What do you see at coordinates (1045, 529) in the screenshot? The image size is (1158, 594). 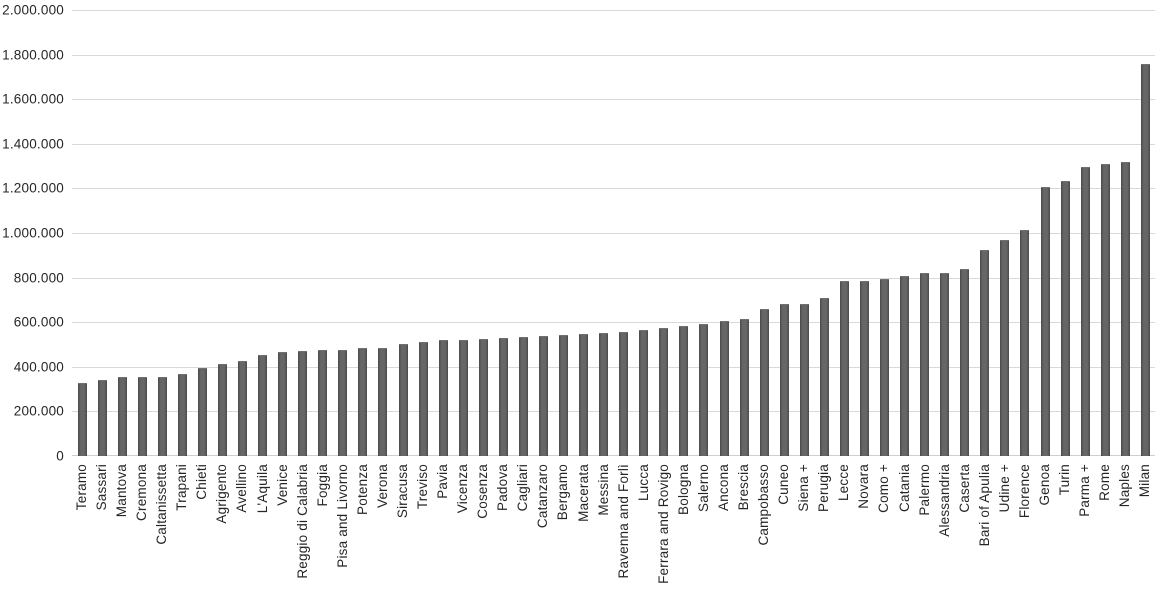 I see `x-tick-cell: Genoa` at bounding box center [1045, 529].